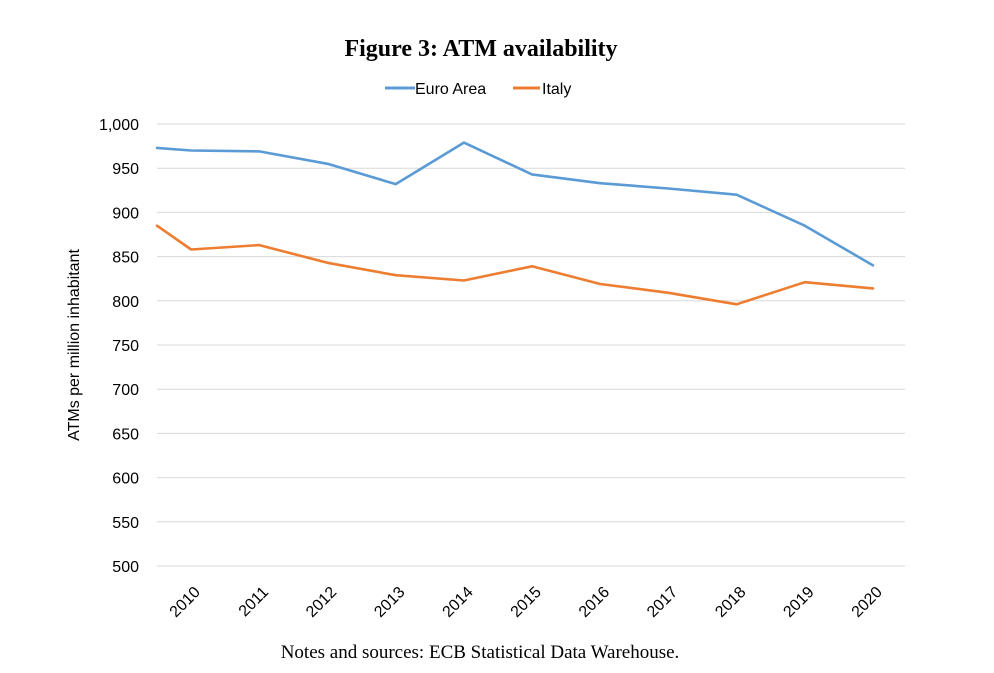  I want to click on y-tick-label: 600, so click(125, 479).